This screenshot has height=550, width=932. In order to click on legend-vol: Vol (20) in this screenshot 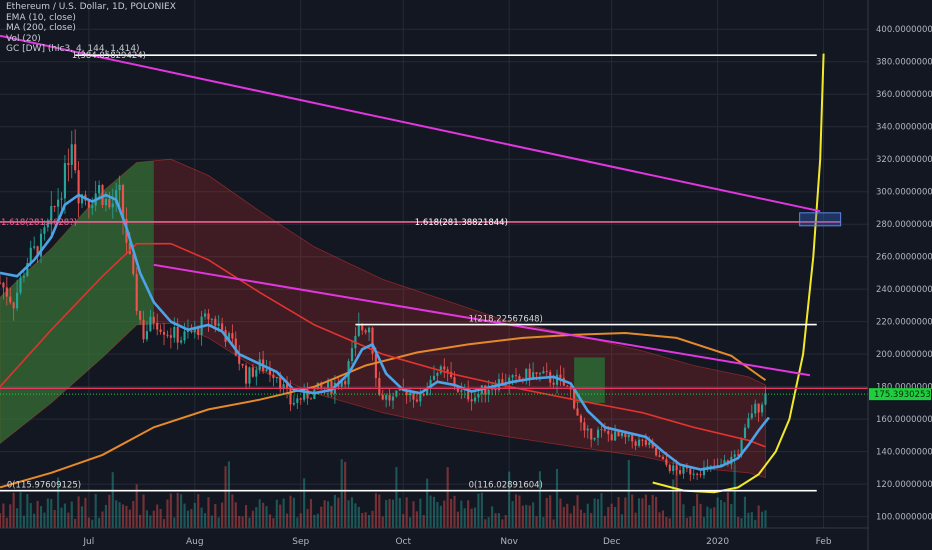, I will do `click(23, 38)`.